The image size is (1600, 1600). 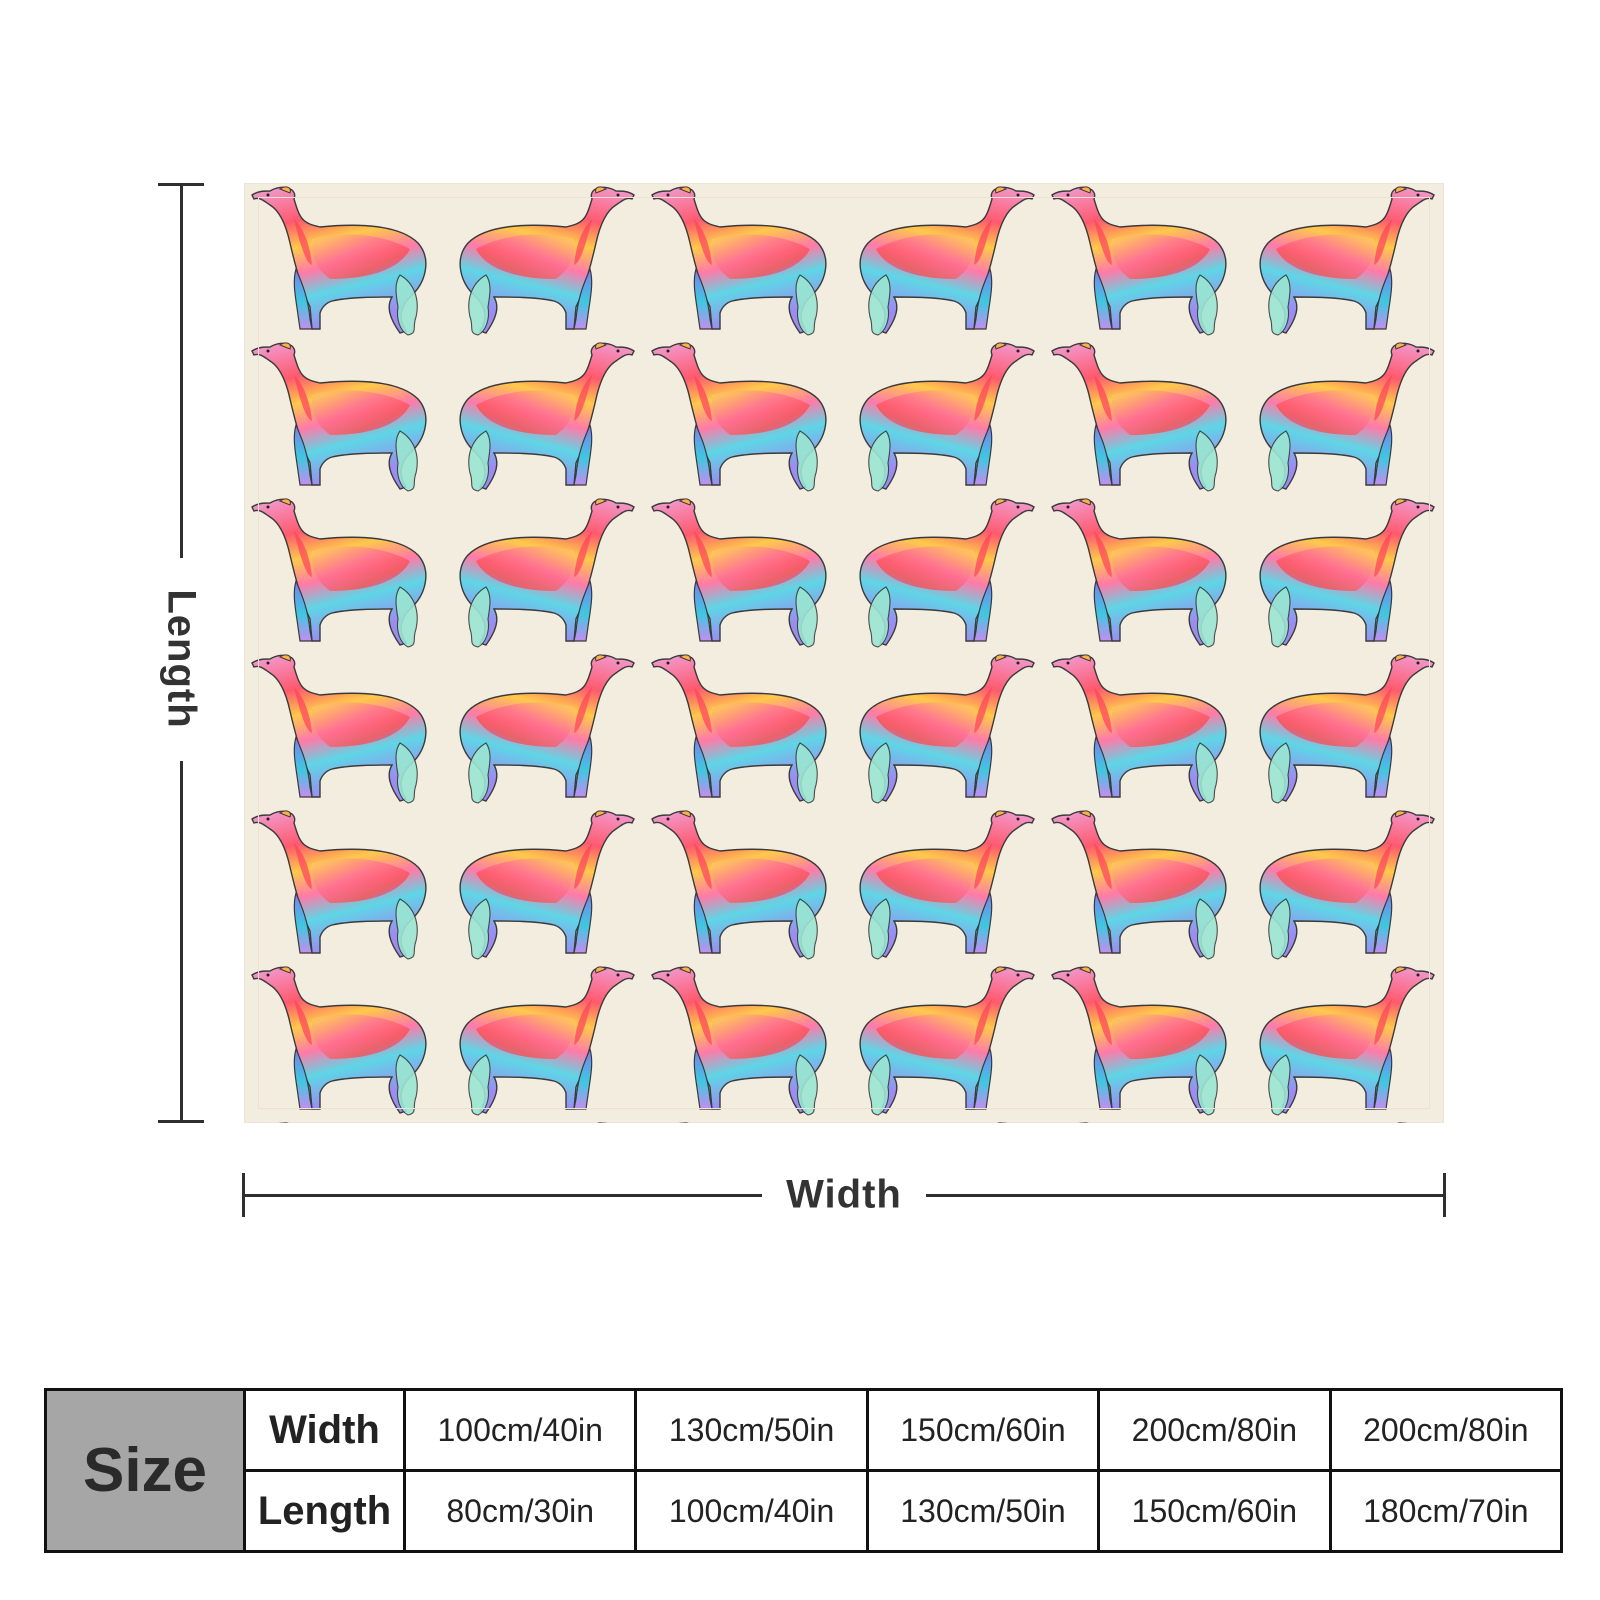 I want to click on length-dimension-marker: Length, so click(x=180, y=653).